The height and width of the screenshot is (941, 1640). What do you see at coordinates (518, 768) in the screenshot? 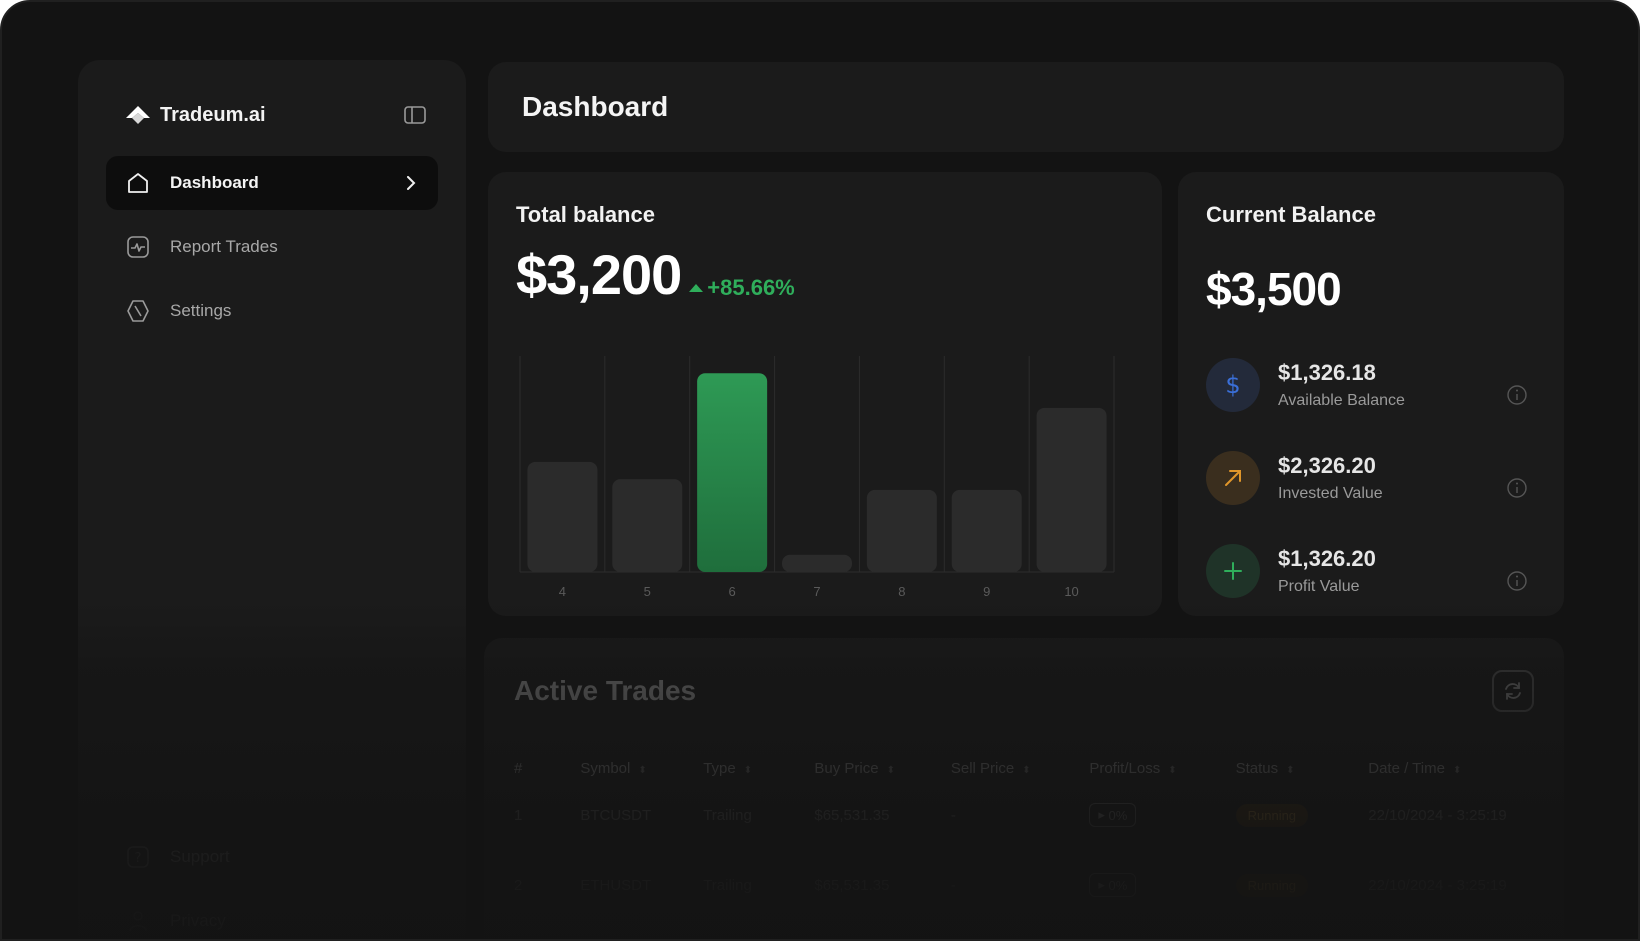
I see `column-header-index: #` at bounding box center [518, 768].